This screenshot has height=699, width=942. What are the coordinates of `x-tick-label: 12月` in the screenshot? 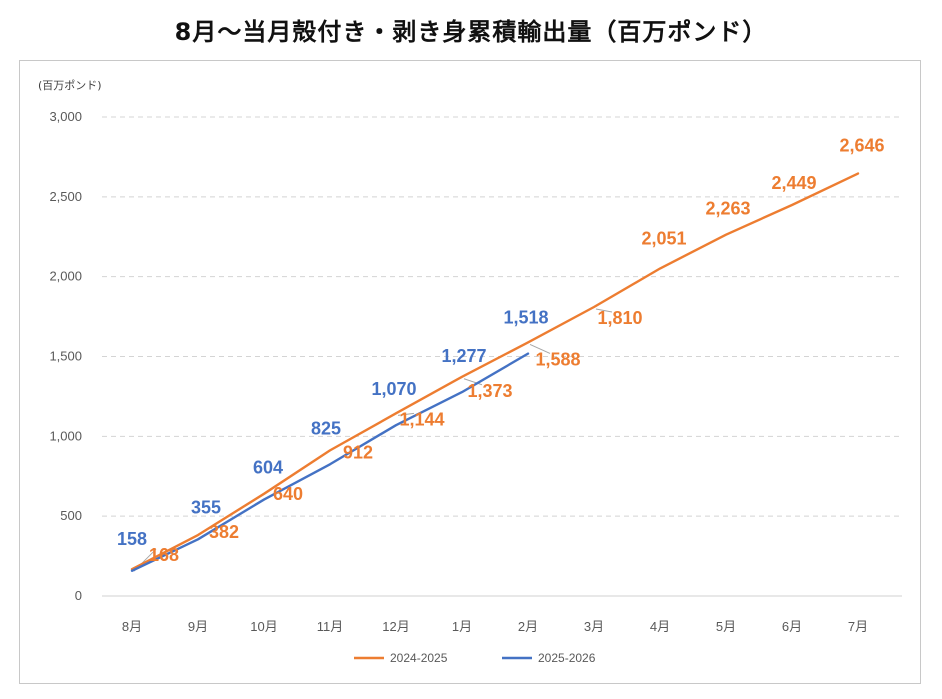 It's located at (395, 626).